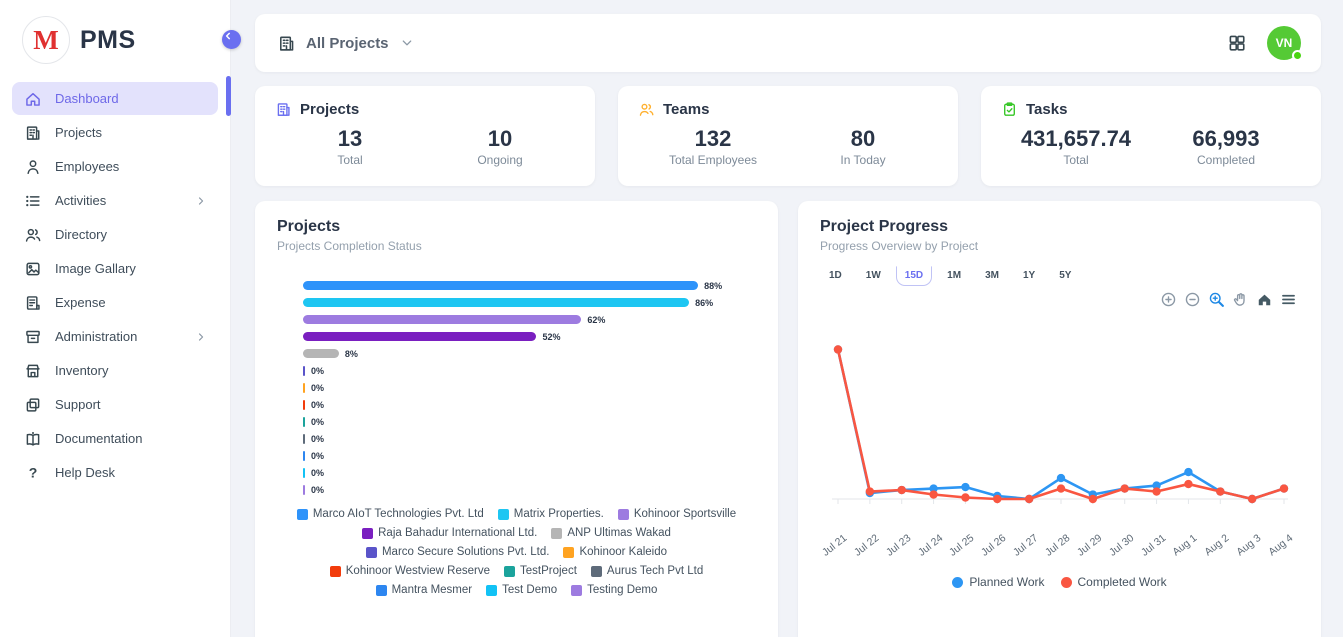 This screenshot has width=1343, height=637. Describe the element at coordinates (615, 552) in the screenshot. I see `legend-item-kohinoor-kaleido: Kohinoor Kaleido` at that location.